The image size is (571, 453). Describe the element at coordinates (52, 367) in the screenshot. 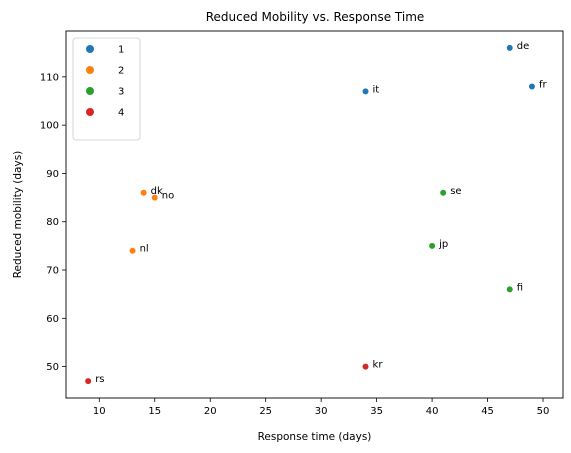

I see `y-tick-label: 50` at that location.